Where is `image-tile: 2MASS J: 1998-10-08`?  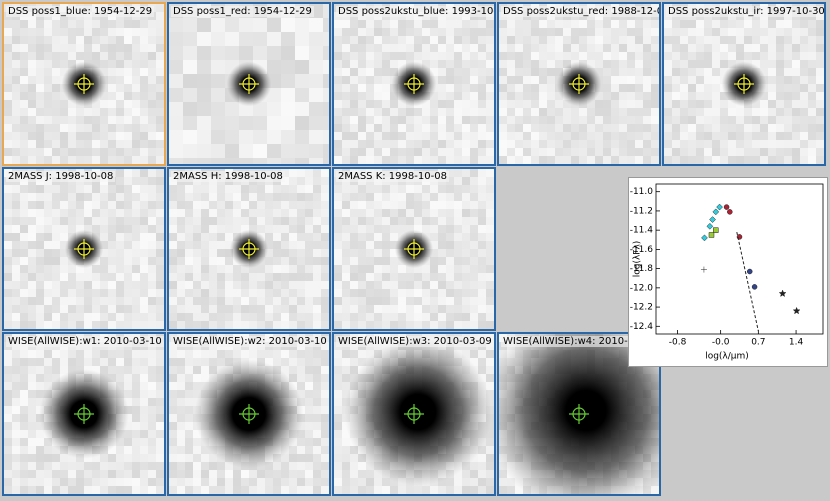
image-tile: 2MASS J: 1998-10-08 is located at coordinates (84, 249).